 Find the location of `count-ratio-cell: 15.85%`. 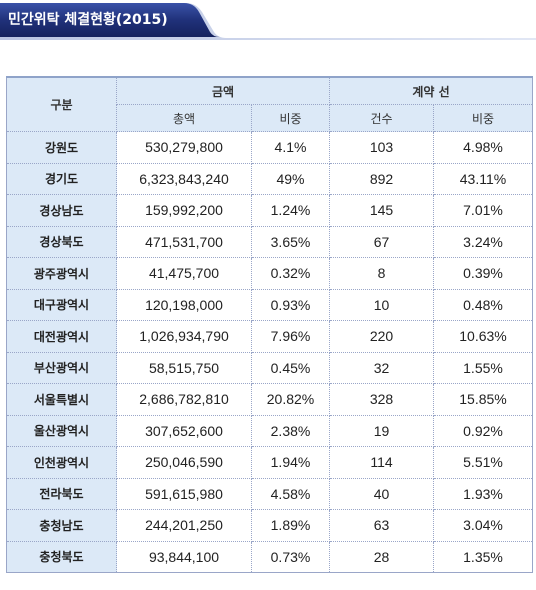

count-ratio-cell: 15.85% is located at coordinates (483, 399).